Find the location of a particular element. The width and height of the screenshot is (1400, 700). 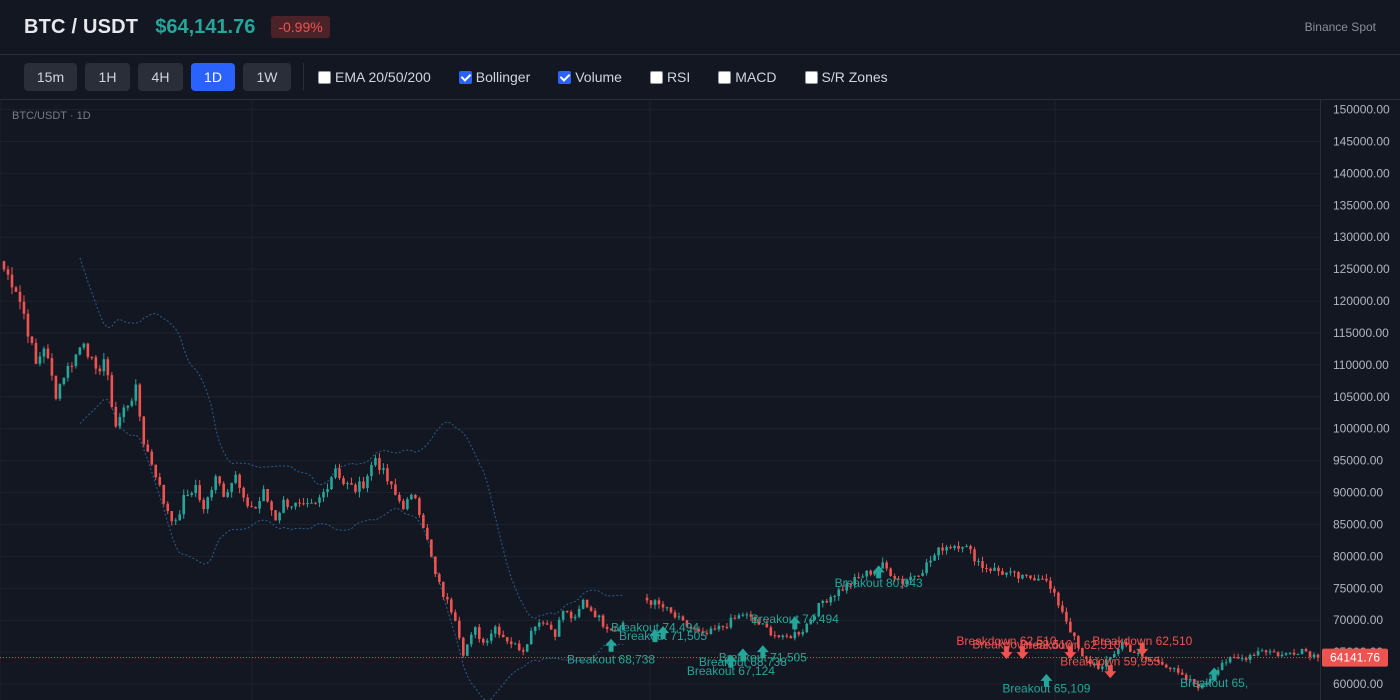

macd-checkbox is located at coordinates (725, 77).